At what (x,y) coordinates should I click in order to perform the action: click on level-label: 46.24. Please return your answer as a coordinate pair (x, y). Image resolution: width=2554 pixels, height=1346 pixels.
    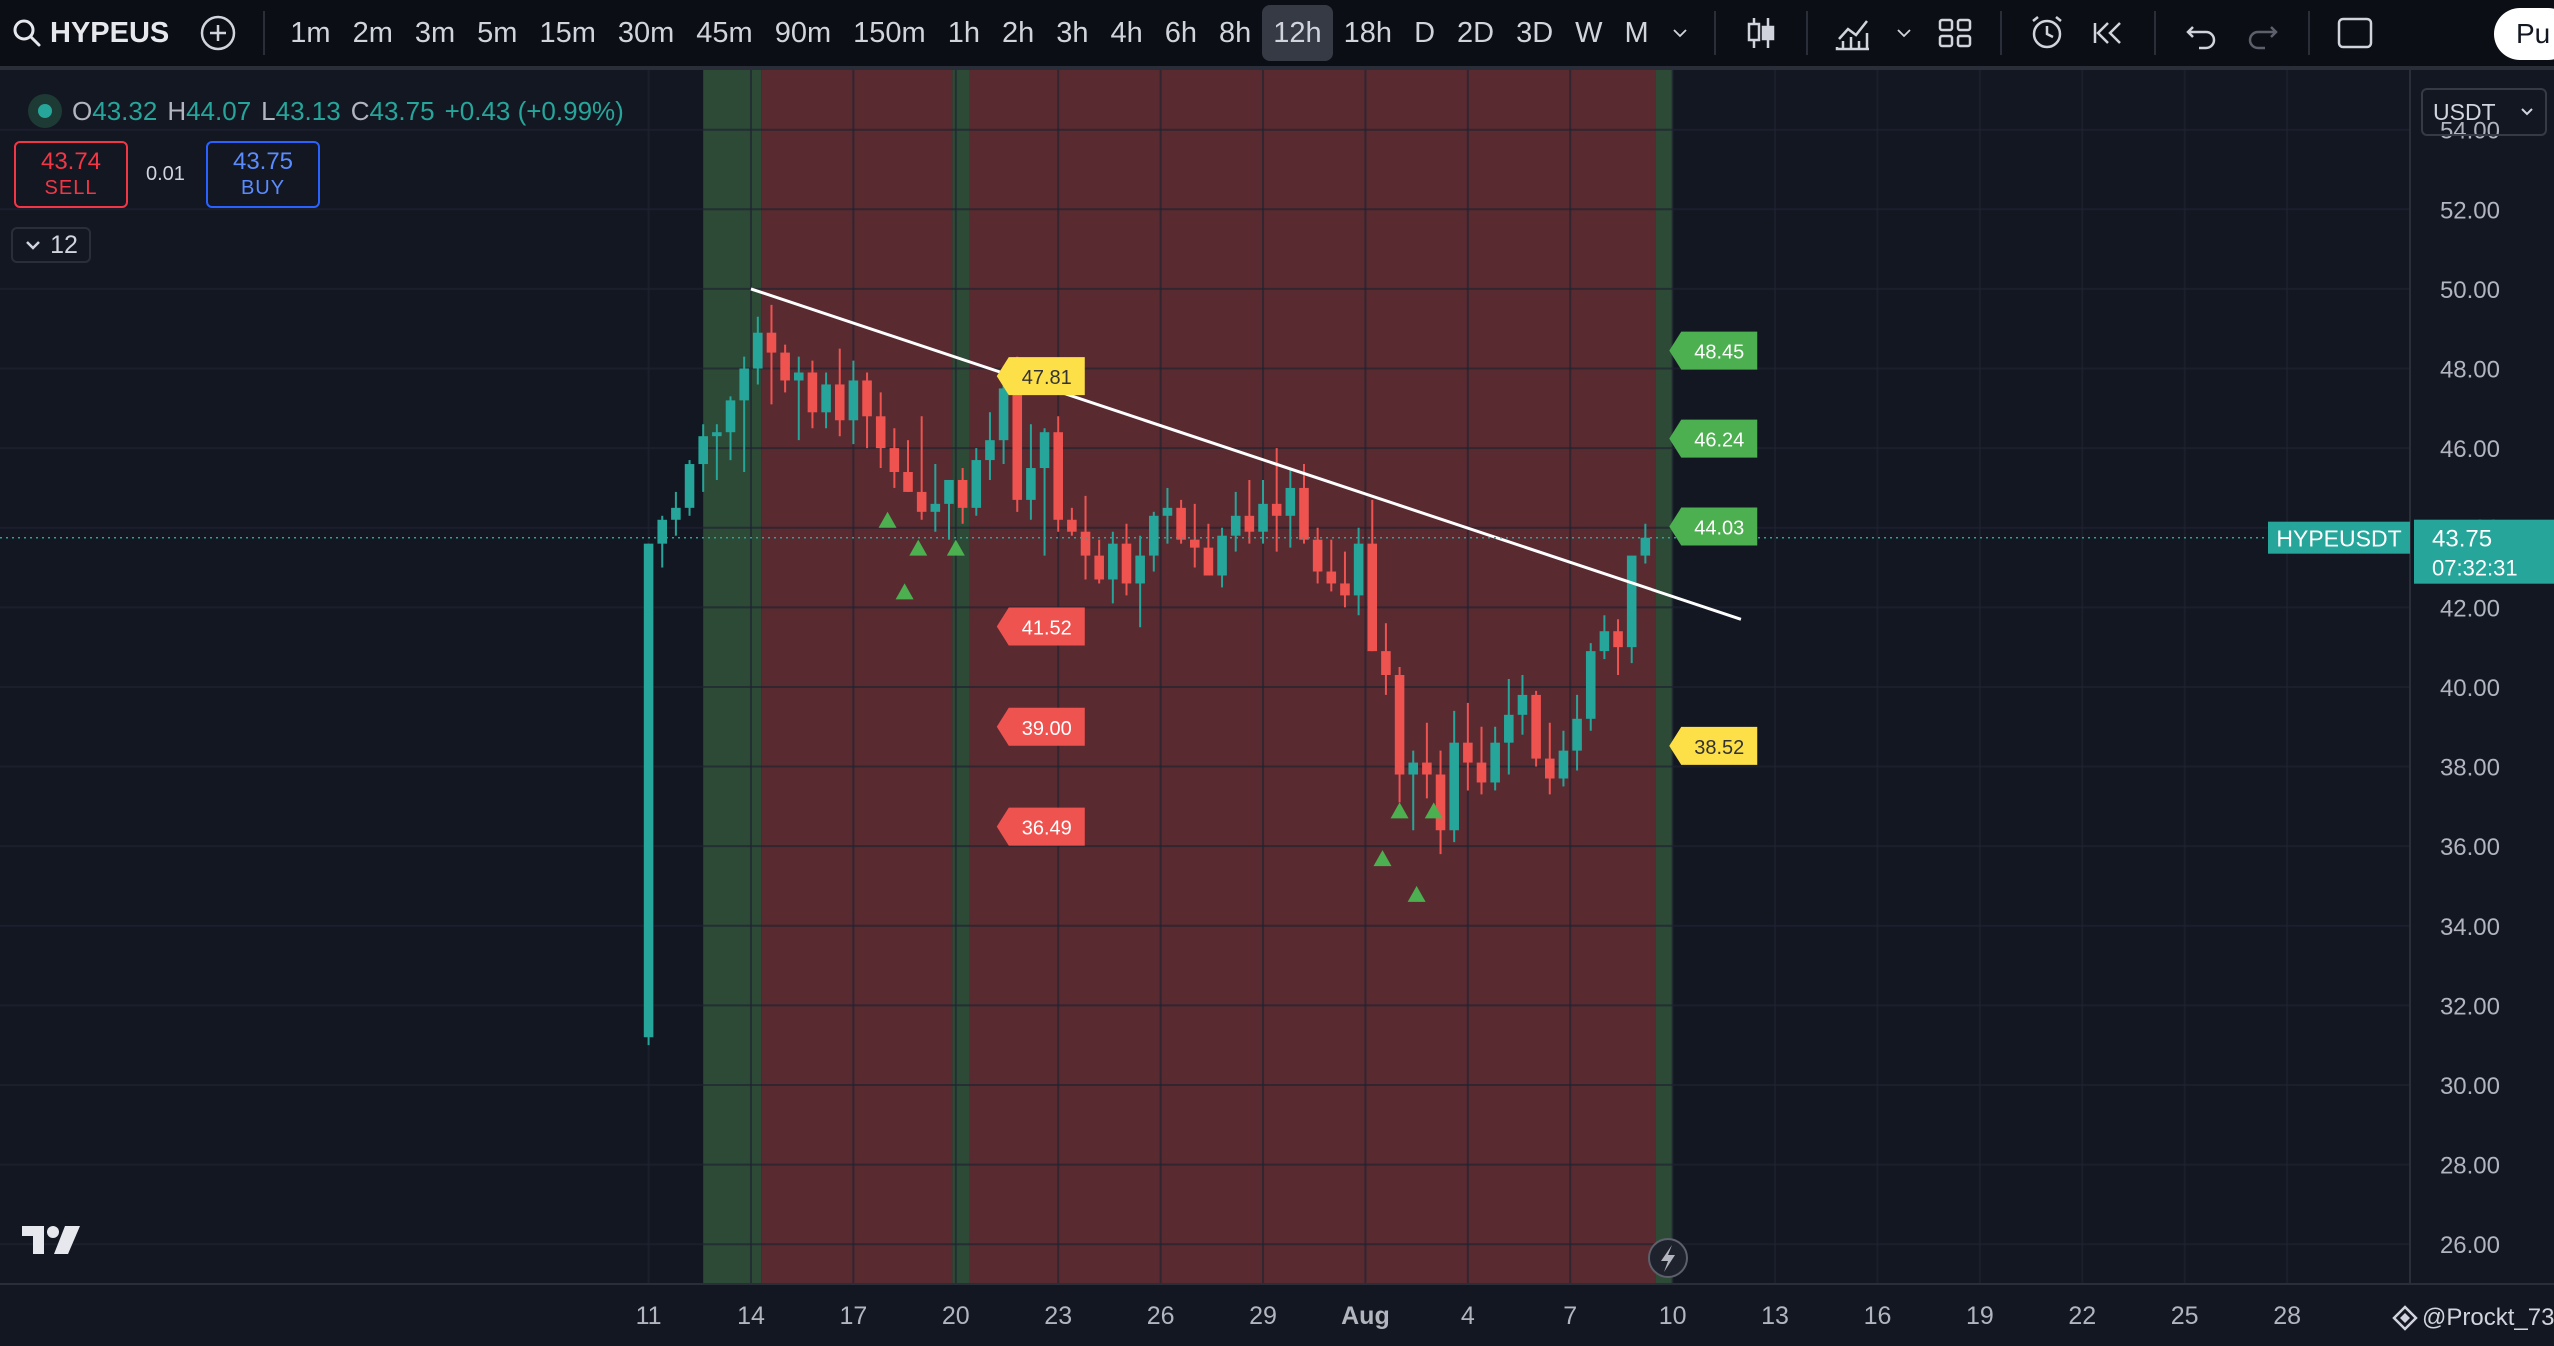
    Looking at the image, I should click on (1713, 438).